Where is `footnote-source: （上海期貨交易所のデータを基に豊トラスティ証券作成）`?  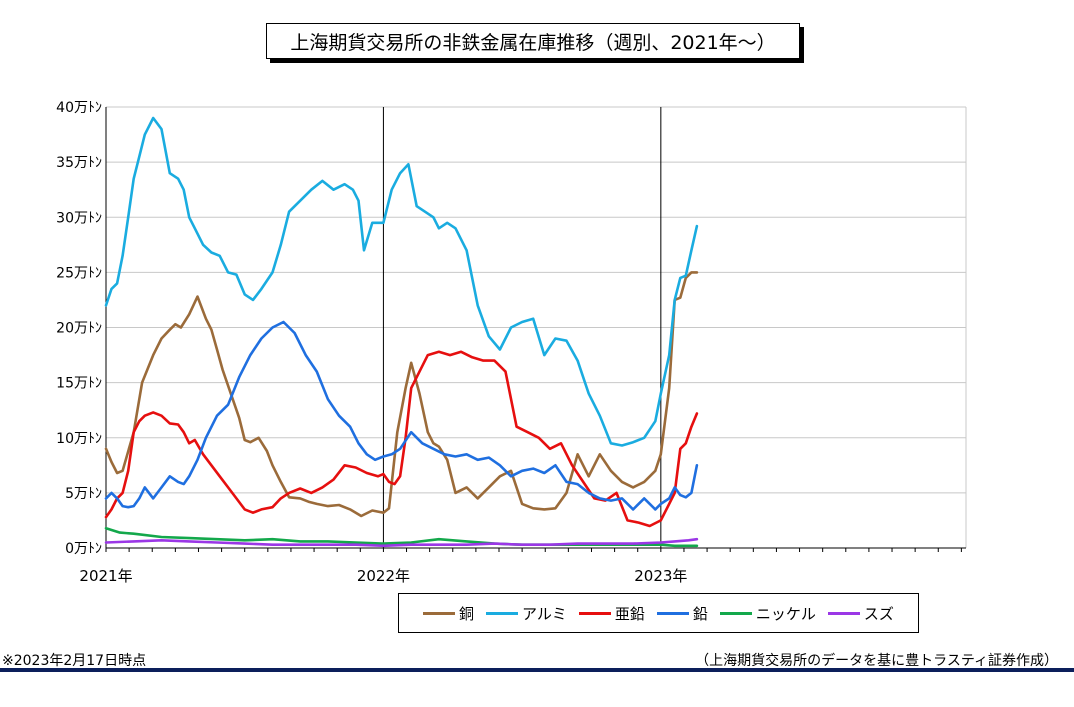 footnote-source: （上海期貨交易所のデータを基に豊トラスティ証券作成） is located at coordinates (876, 661).